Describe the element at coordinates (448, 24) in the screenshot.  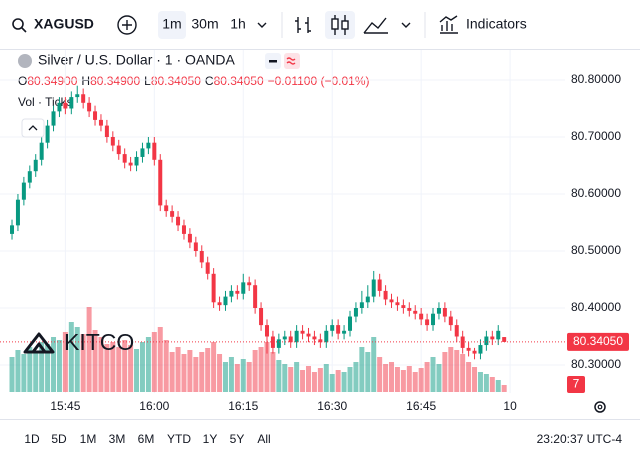
I see `indicators-icon` at that location.